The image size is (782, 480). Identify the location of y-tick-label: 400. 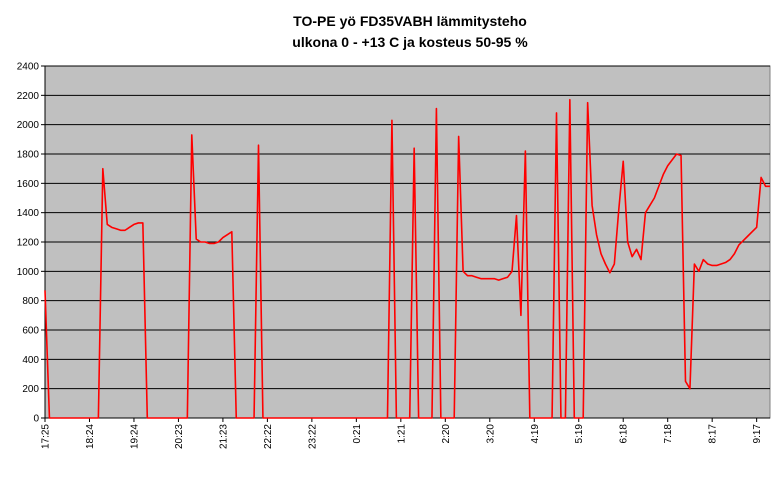
(30, 360).